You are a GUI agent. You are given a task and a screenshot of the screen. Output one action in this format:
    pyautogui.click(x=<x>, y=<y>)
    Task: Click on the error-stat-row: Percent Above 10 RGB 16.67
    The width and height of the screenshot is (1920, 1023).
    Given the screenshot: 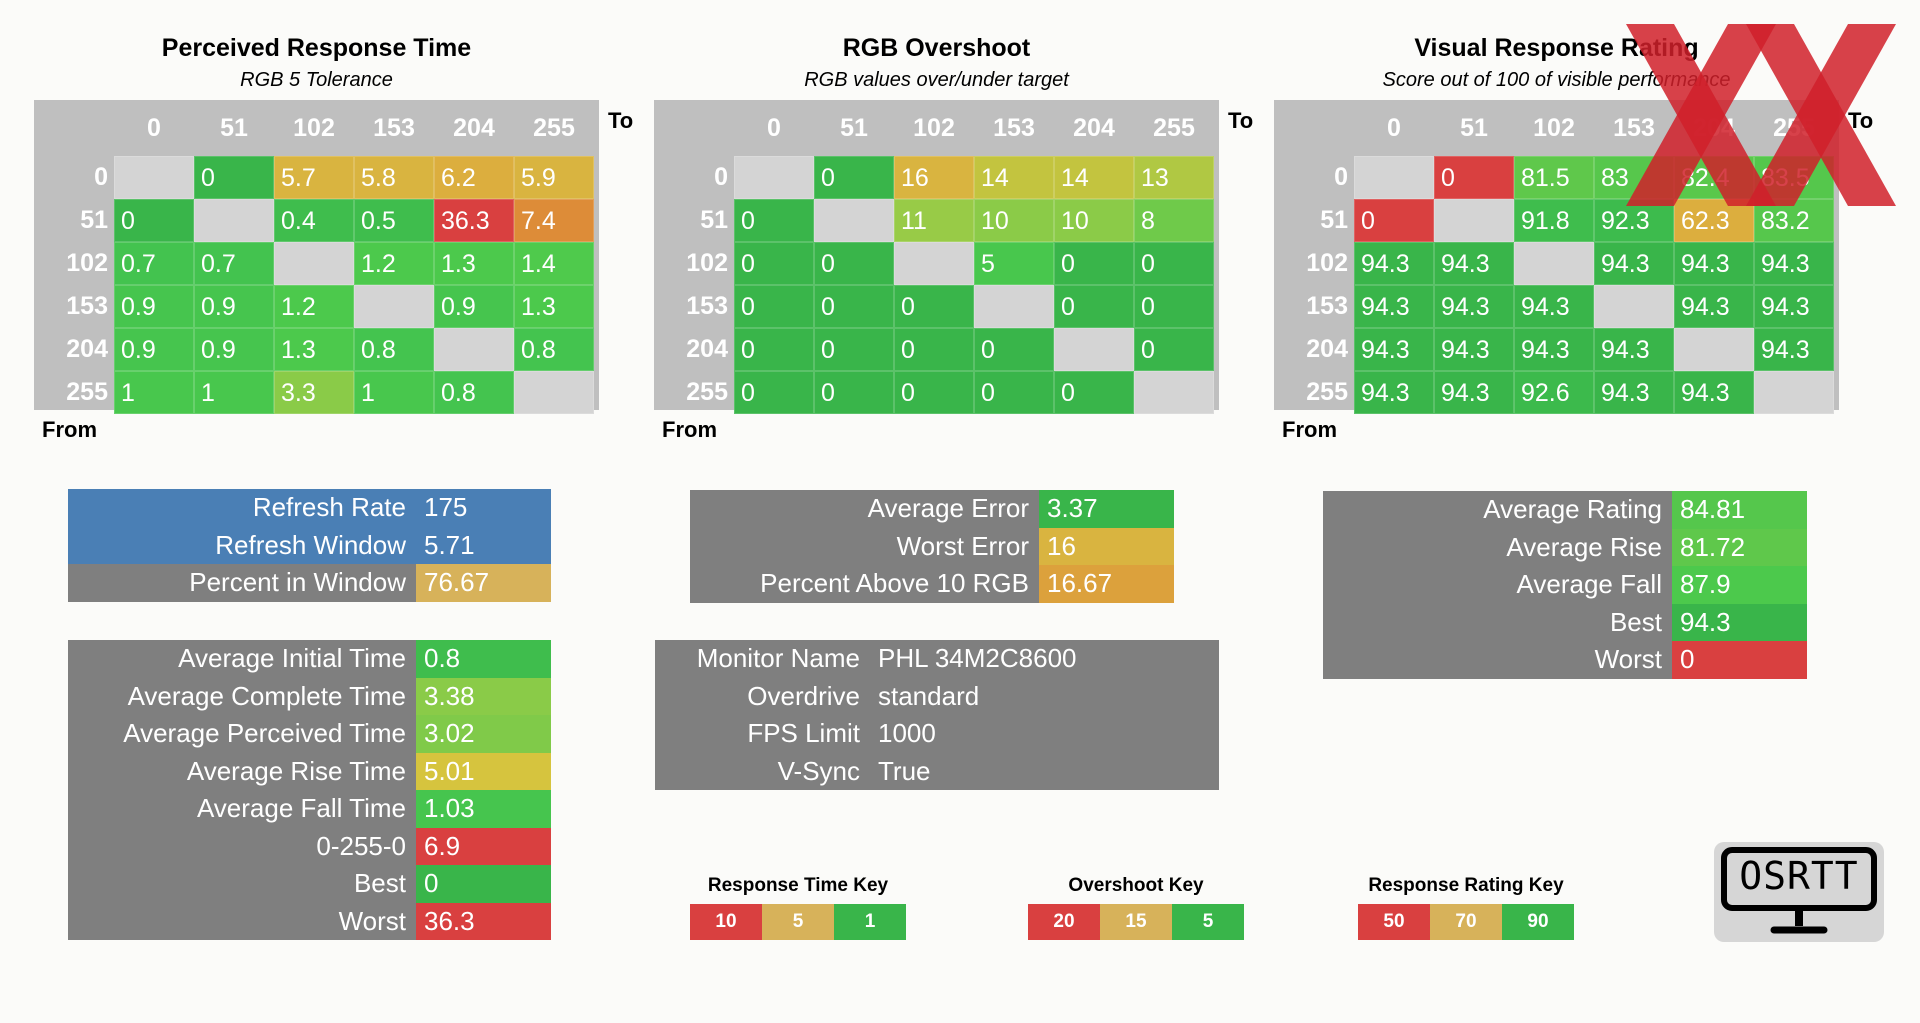 What is the action you would take?
    pyautogui.click(x=932, y=584)
    